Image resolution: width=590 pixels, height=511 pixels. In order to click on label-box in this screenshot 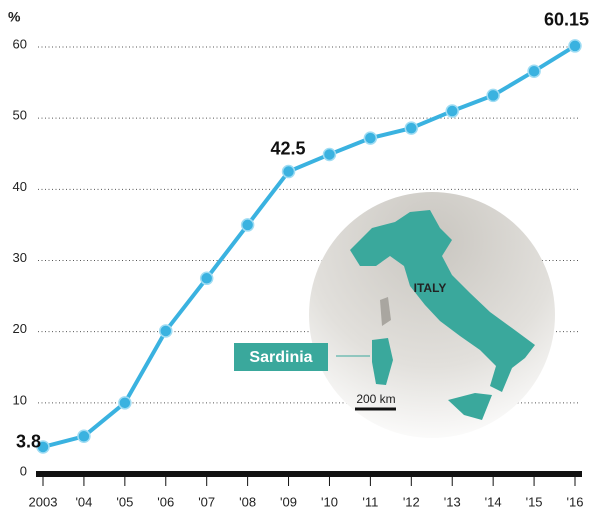, I will do `click(281, 357)`.